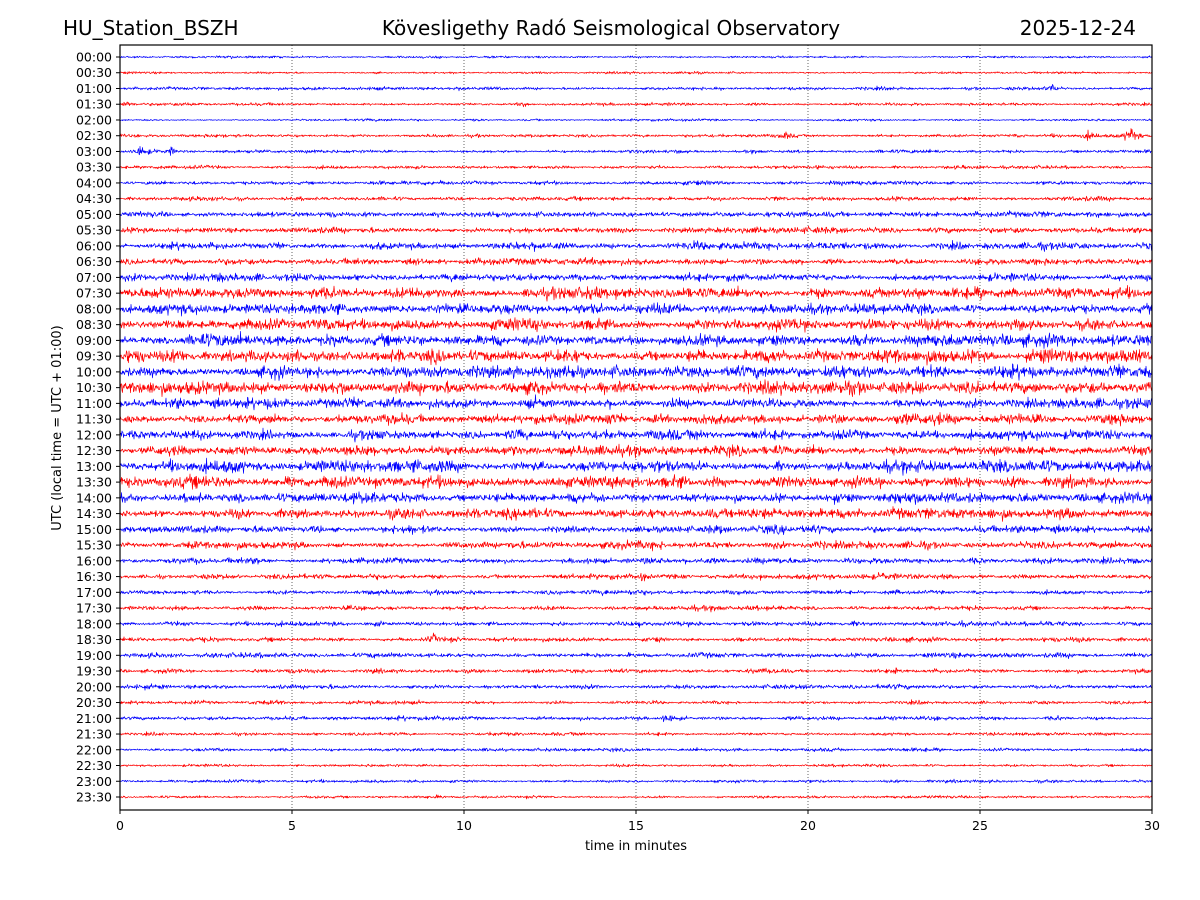  I want to click on x-tick-label: 20, so click(808, 825).